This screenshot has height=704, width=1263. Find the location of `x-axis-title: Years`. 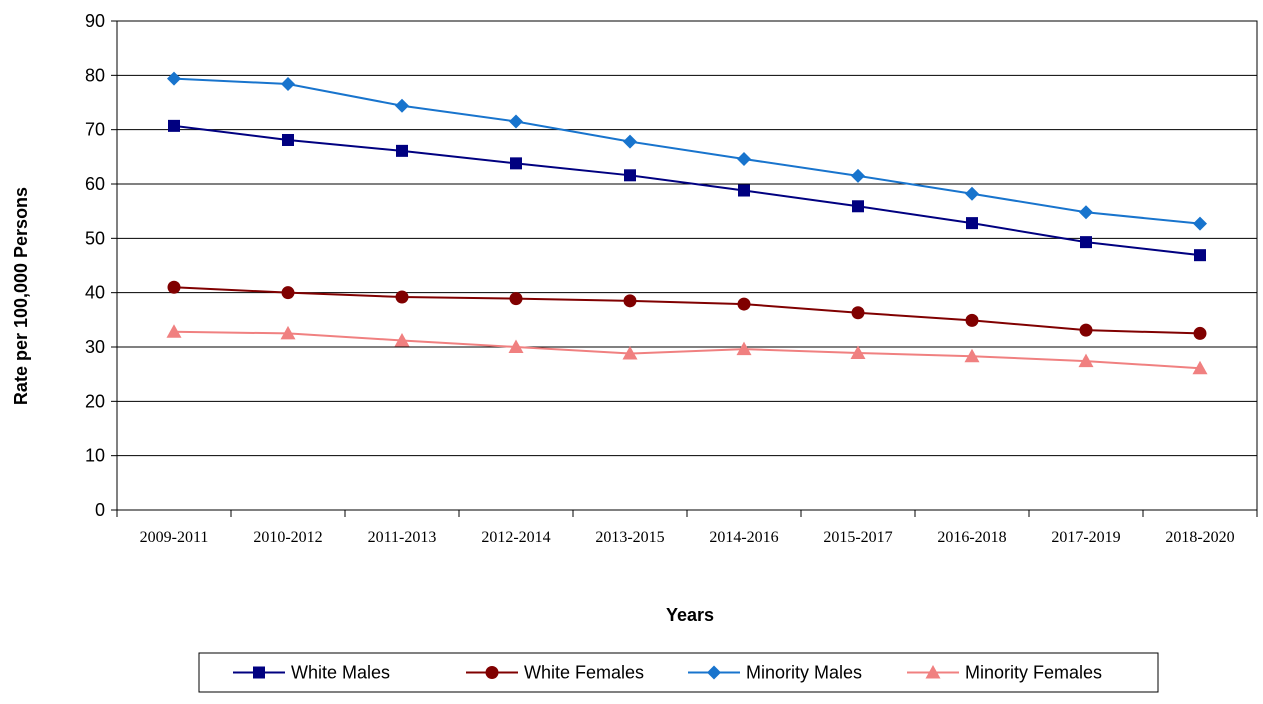

x-axis-title: Years is located at coordinates (690, 615).